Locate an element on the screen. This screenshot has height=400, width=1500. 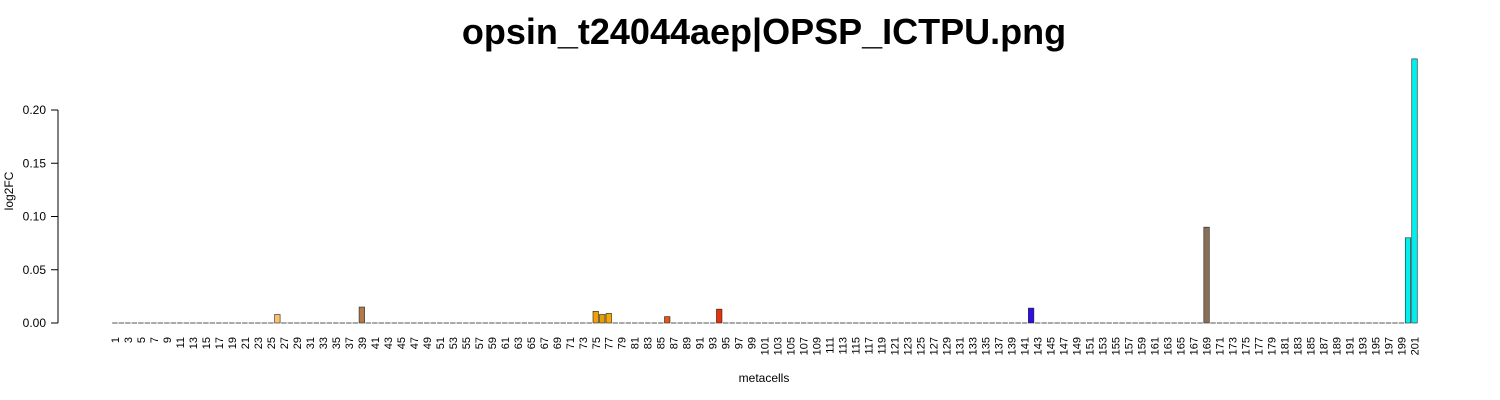
x-tick-label: 49 is located at coordinates (428, 343).